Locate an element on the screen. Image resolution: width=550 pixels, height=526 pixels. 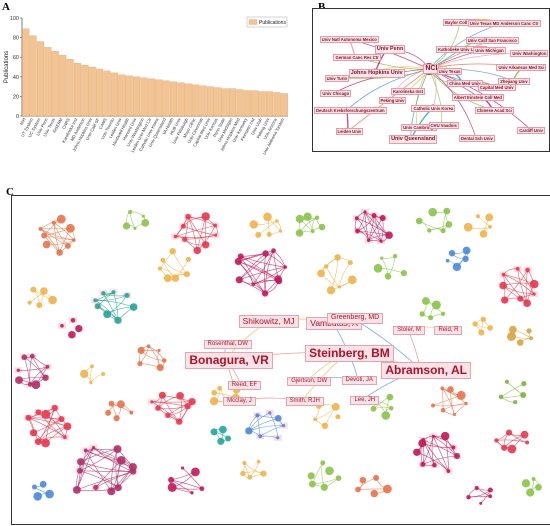
panel-label-a: A is located at coordinates (6, 7).